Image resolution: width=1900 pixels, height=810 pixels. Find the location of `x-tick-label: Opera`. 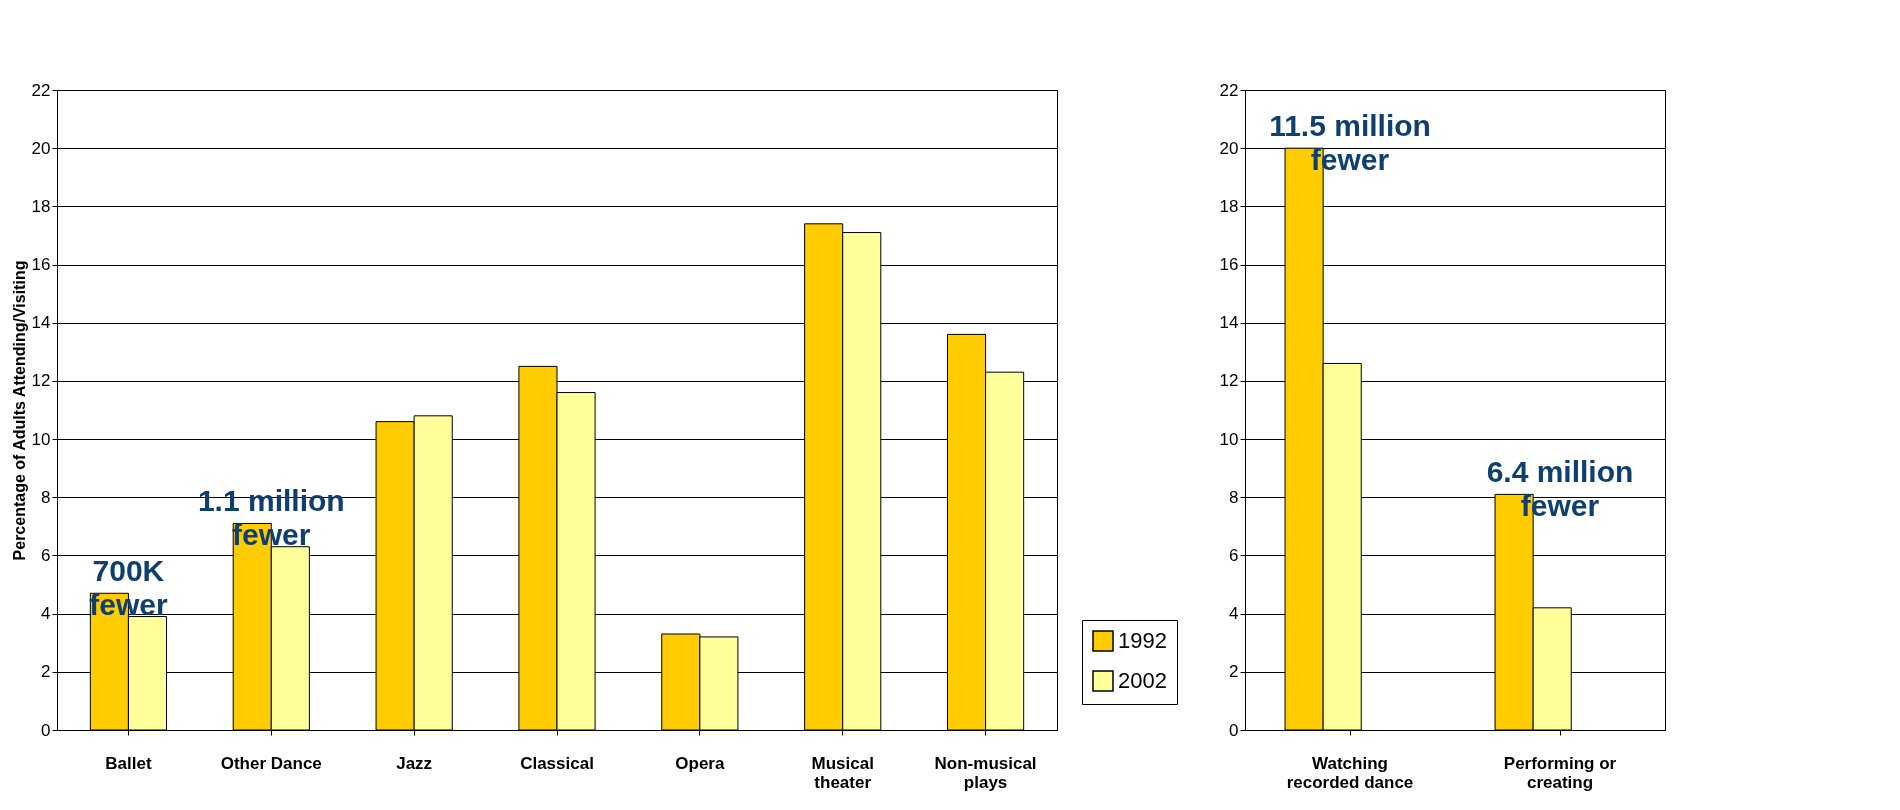

x-tick-label: Opera is located at coordinates (700, 763).